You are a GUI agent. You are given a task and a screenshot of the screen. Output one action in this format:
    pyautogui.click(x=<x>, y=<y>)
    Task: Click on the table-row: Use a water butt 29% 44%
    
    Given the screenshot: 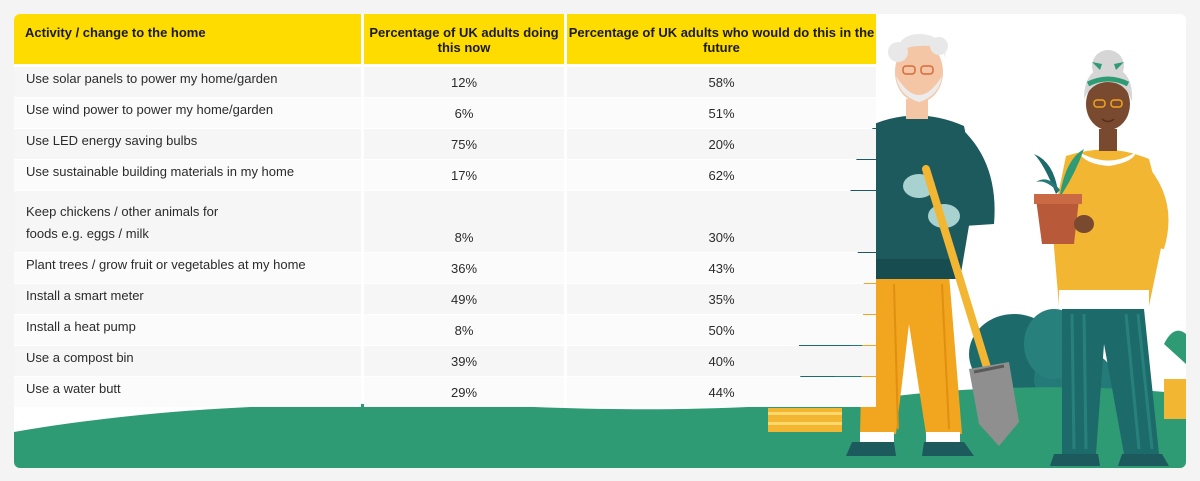 What is the action you would take?
    pyautogui.click(x=445, y=392)
    